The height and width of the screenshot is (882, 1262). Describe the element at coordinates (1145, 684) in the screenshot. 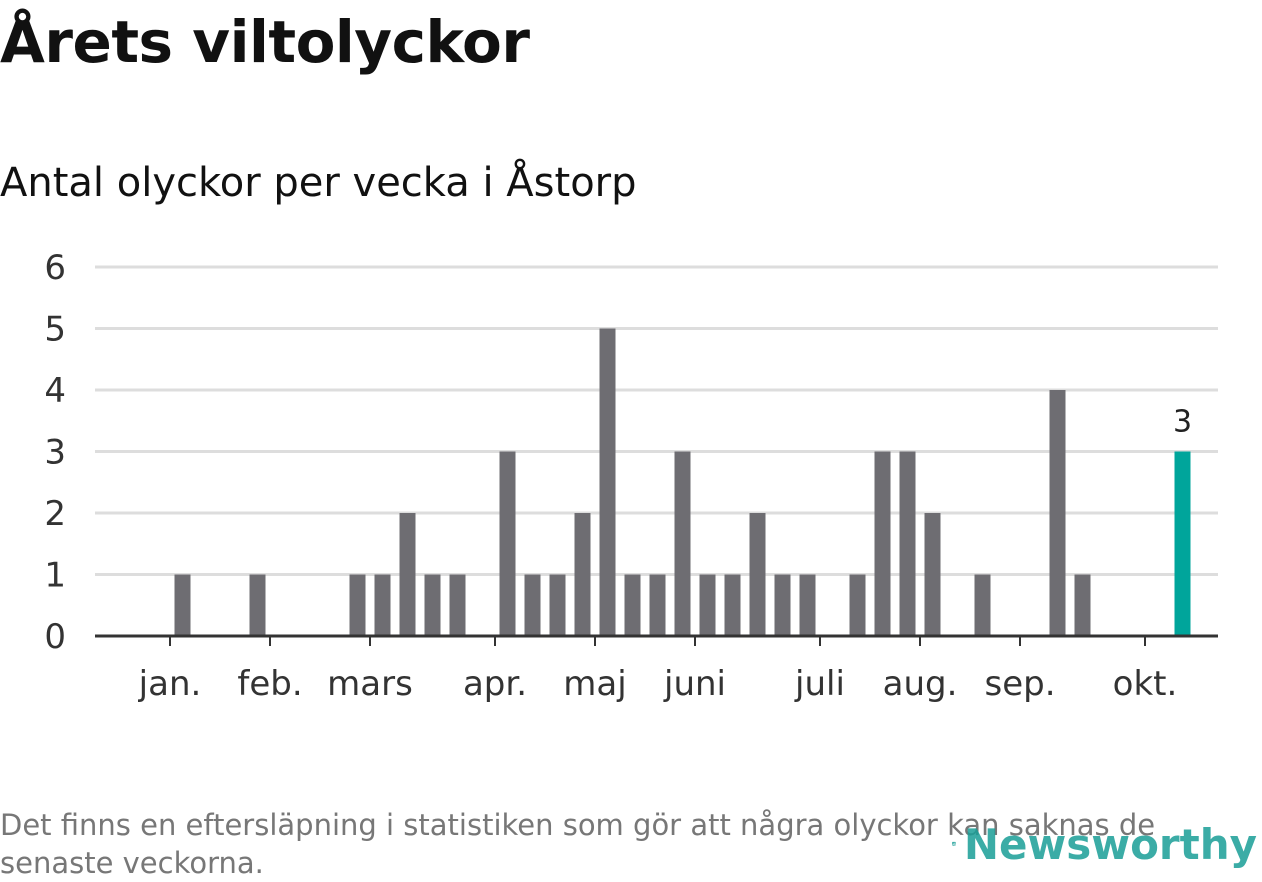

I see `x-tick-label-okt.: okt.` at that location.